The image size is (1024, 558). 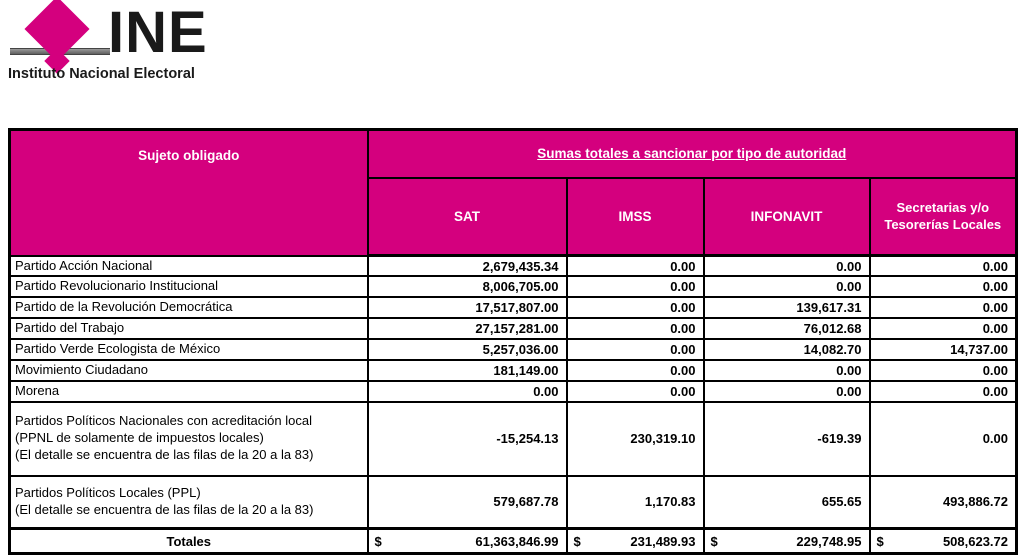 I want to click on col-header-sat: SAT, so click(x=467, y=216).